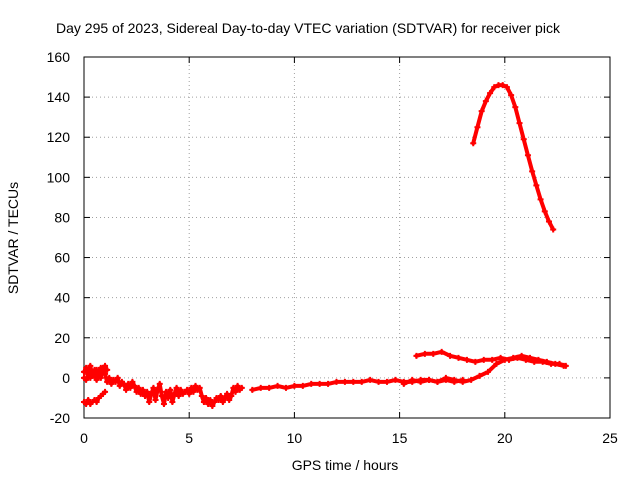 This screenshot has height=480, width=640. Describe the element at coordinates (62, 338) in the screenshot. I see `y-tick-label: 20` at that location.